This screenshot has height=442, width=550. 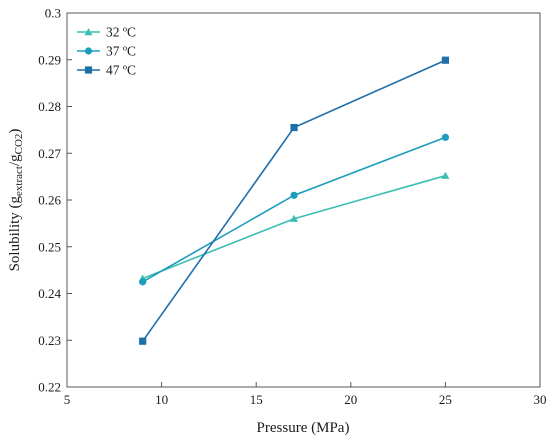 I want to click on x-tick-label: 25, so click(x=445, y=399).